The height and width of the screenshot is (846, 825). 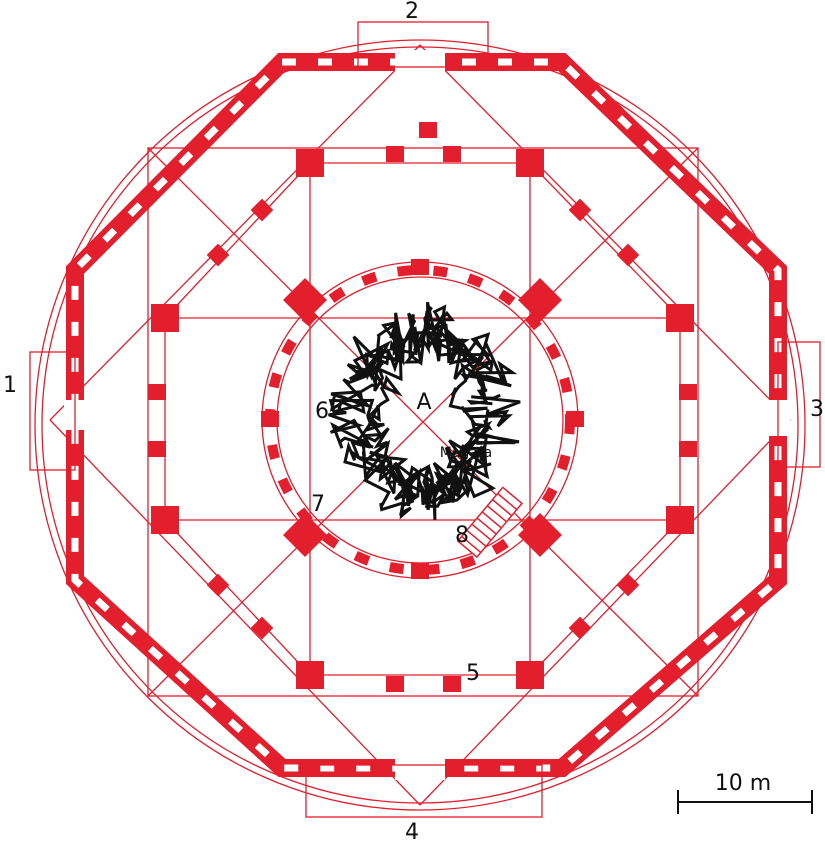 I want to click on label: 4, so click(x=412, y=832).